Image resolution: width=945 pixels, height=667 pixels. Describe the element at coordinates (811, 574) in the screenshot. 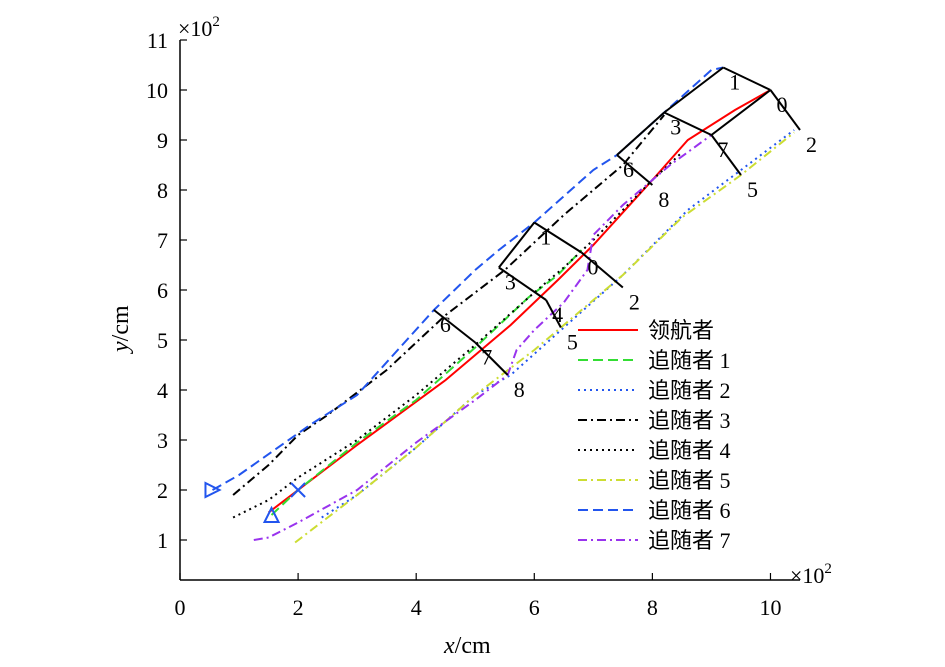

I see `x-axis-multiplier: ×10²` at that location.